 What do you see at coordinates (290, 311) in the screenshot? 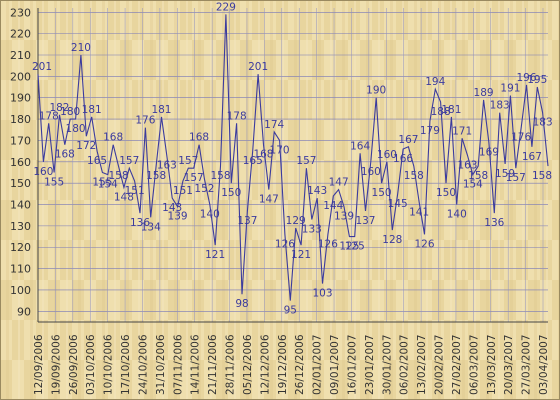
I see `data-label: 95` at bounding box center [290, 311].